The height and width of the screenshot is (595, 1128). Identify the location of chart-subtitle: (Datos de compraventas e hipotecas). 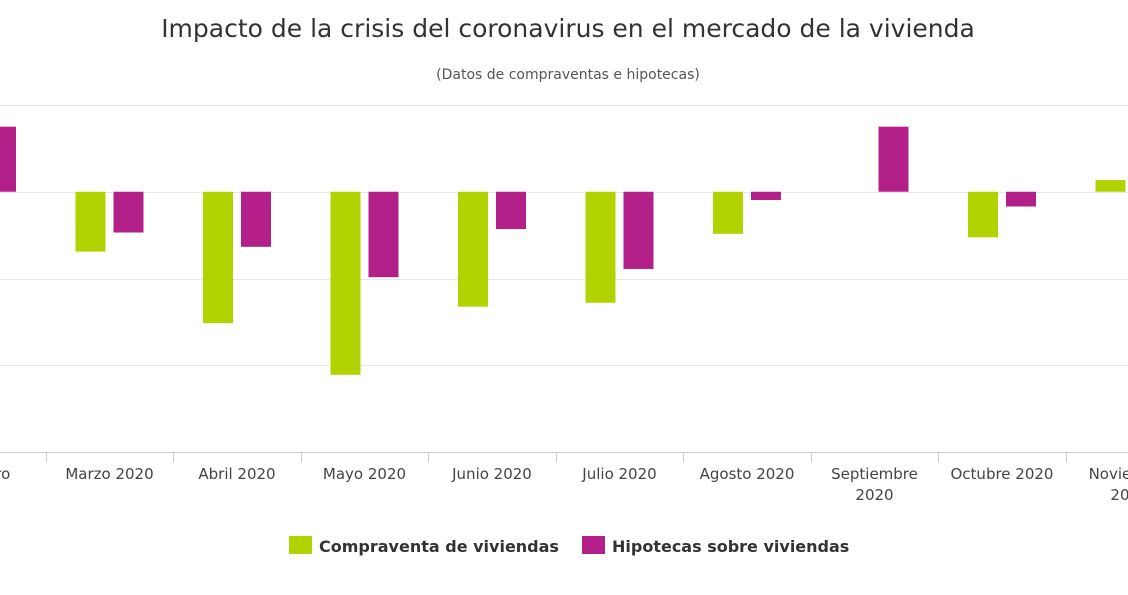
(568, 75).